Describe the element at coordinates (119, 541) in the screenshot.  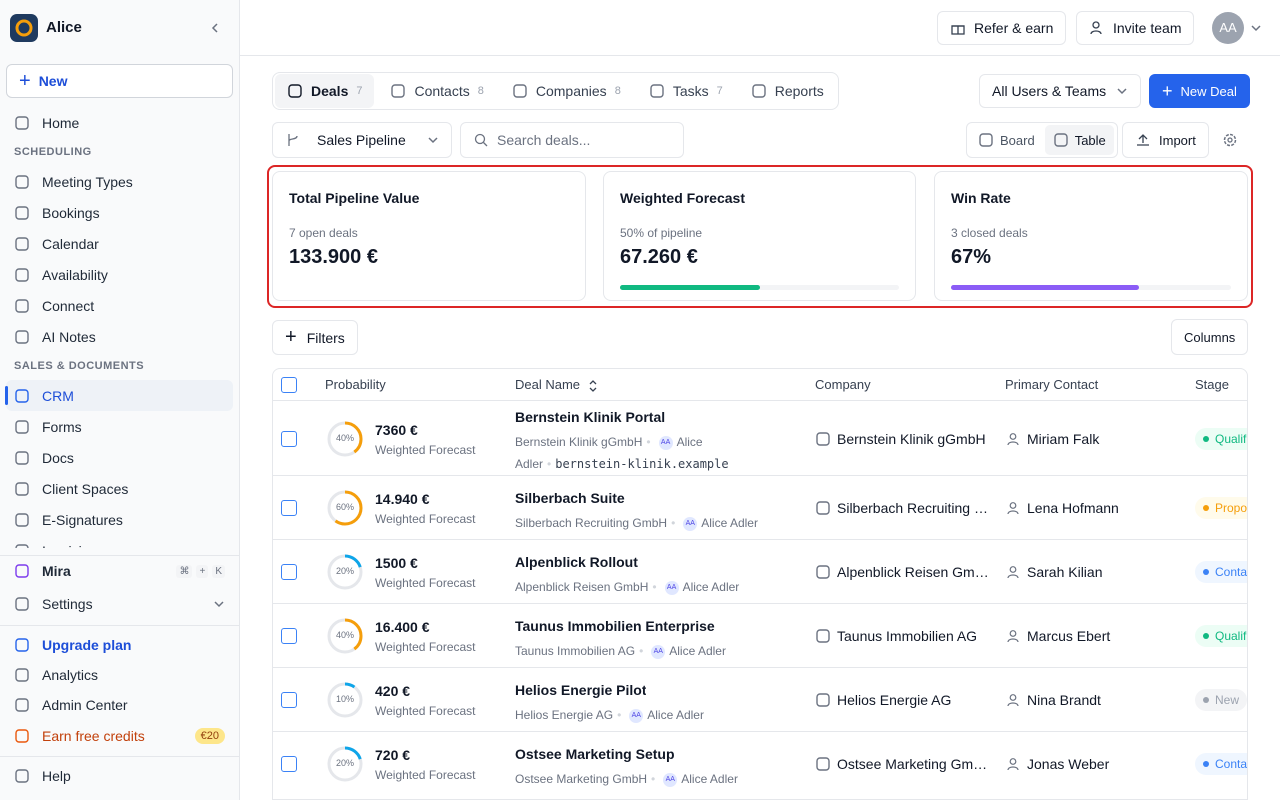
I see `nav-item: Invoicing` at that location.